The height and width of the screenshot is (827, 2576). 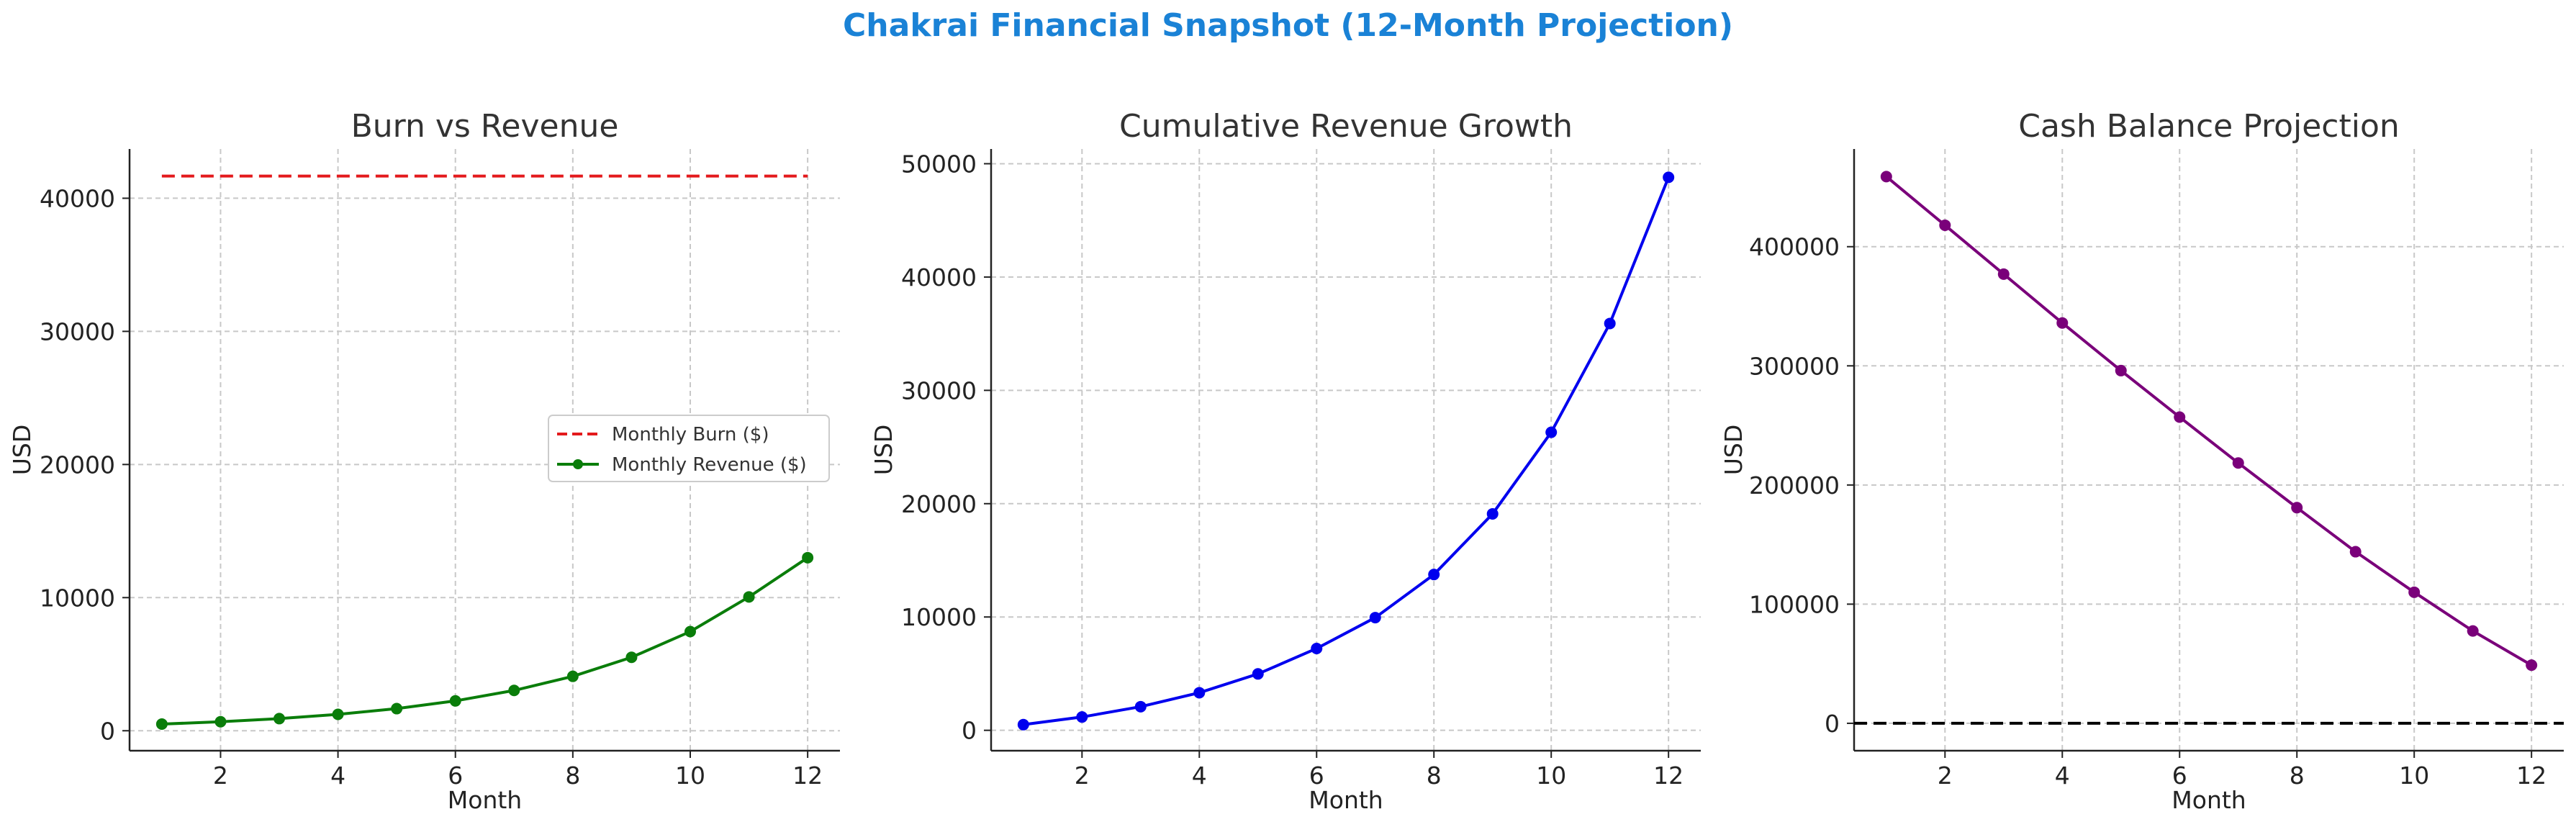 What do you see at coordinates (108, 731) in the screenshot?
I see `chart-1-ytick-label-0: 0` at bounding box center [108, 731].